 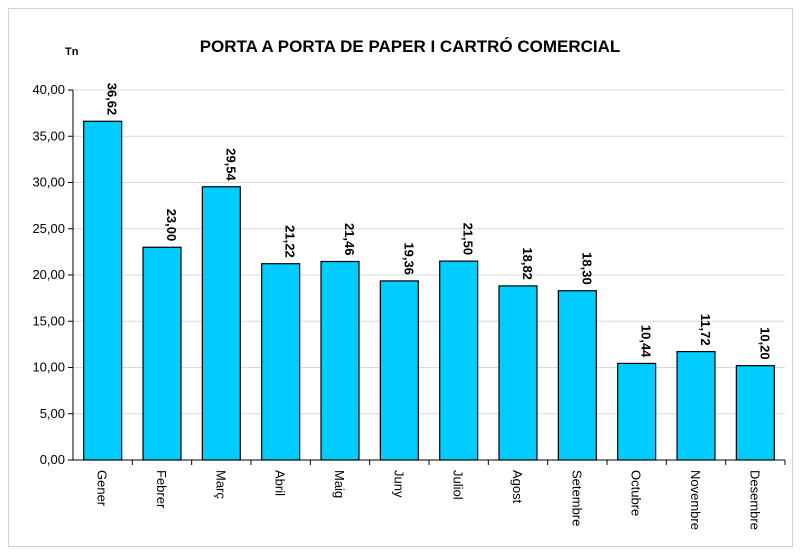 What do you see at coordinates (458, 485) in the screenshot?
I see `x-tick-label: Juliol` at bounding box center [458, 485].